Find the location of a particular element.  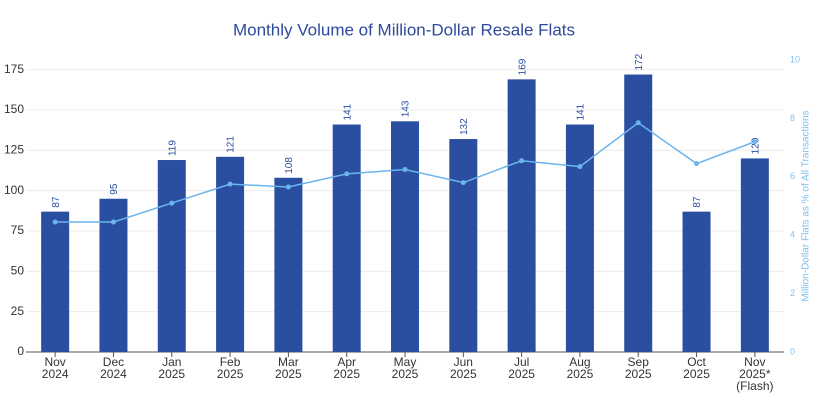

x-tick-label: 2025* is located at coordinates (755, 374).